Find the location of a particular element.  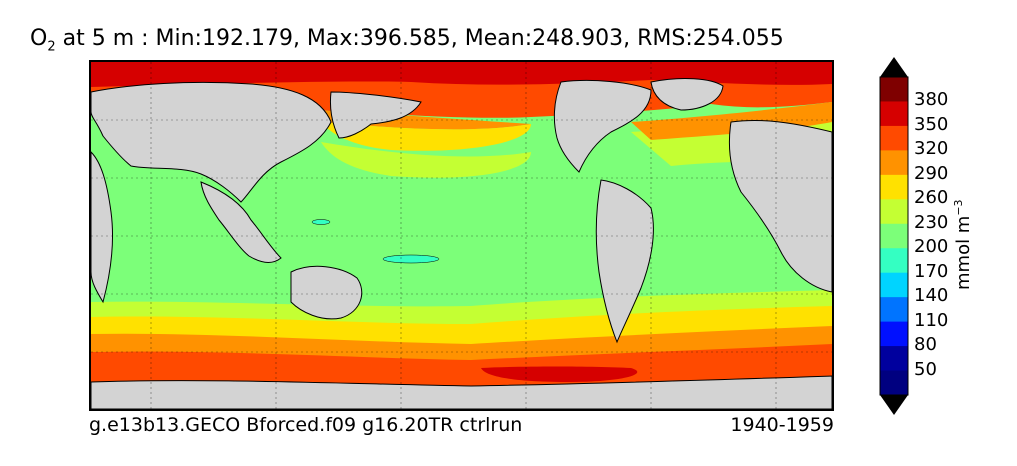

colorbar-over-triangle is located at coordinates (894, 67).